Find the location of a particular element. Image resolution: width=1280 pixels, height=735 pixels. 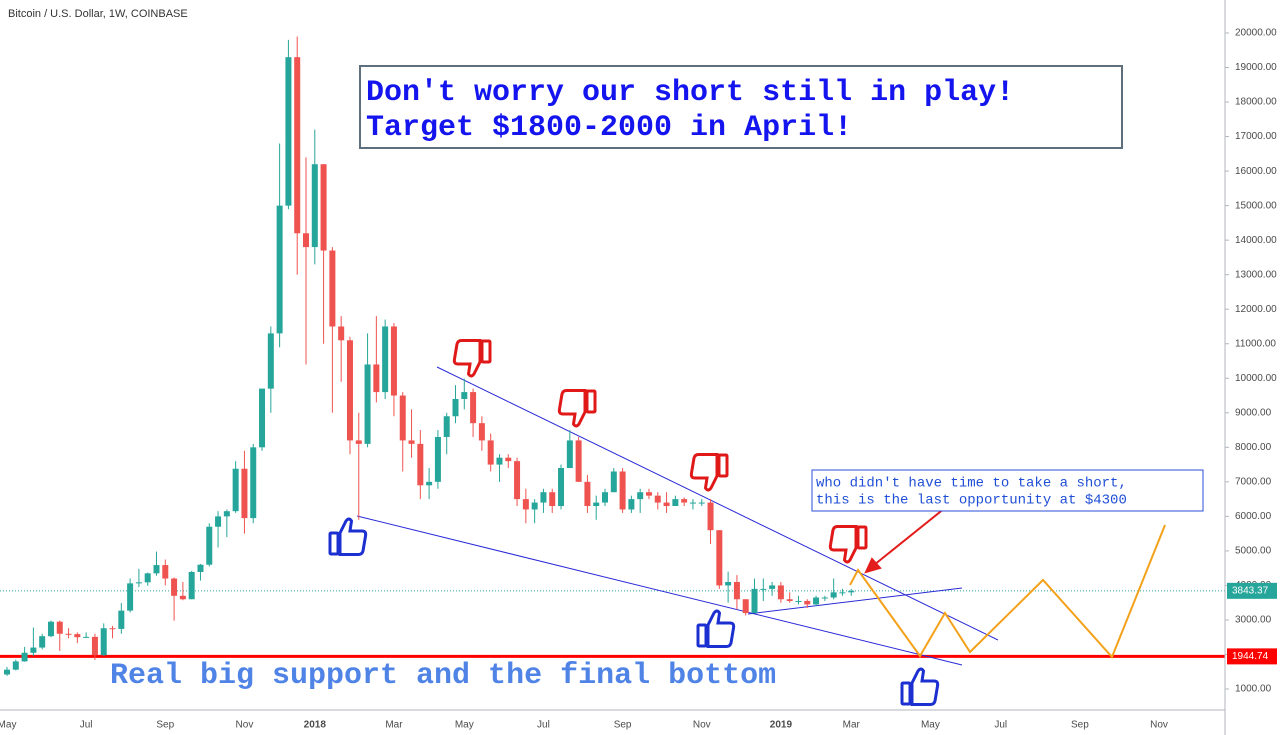

projection-path is located at coordinates (1007, 591).